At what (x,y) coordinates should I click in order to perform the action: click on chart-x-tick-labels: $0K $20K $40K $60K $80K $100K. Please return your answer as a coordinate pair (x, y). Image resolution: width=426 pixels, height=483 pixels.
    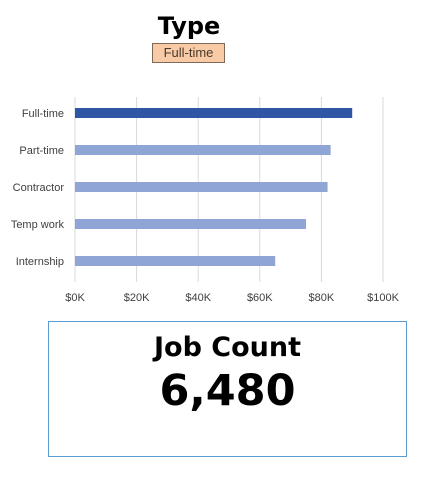
    Looking at the image, I should click on (232, 298).